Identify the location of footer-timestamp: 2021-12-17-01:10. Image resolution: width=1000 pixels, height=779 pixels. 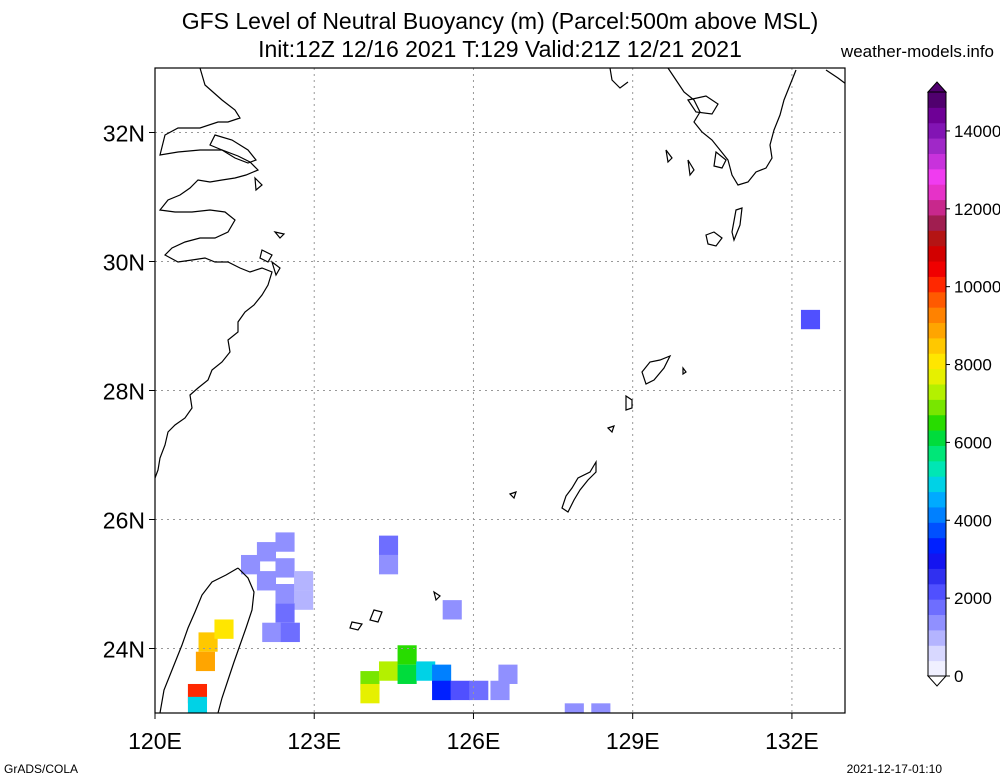
(894, 769).